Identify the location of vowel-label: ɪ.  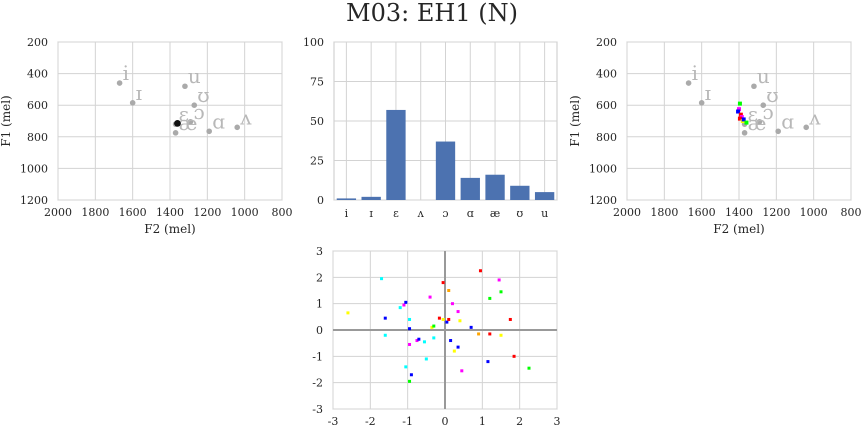
(708, 93).